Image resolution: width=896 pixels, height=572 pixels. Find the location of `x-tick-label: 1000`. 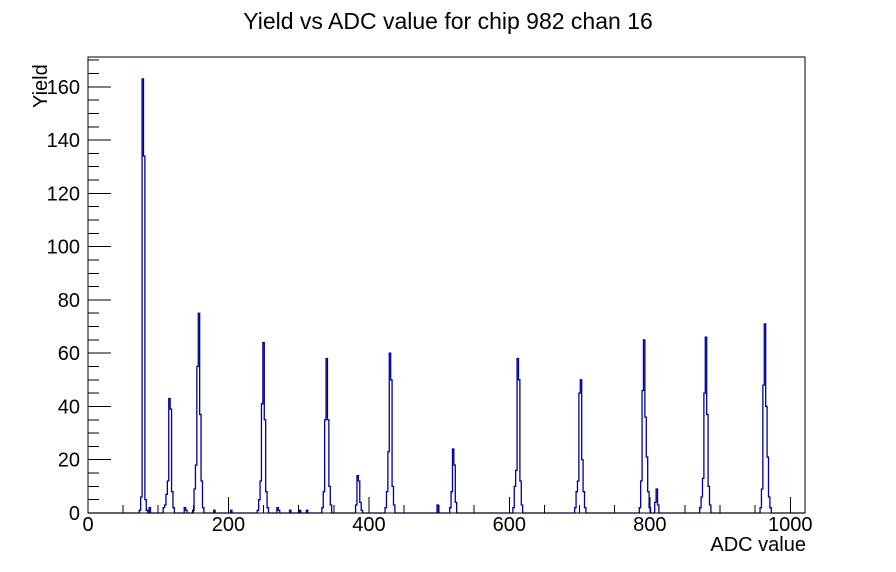

x-tick-label: 1000 is located at coordinates (790, 525).